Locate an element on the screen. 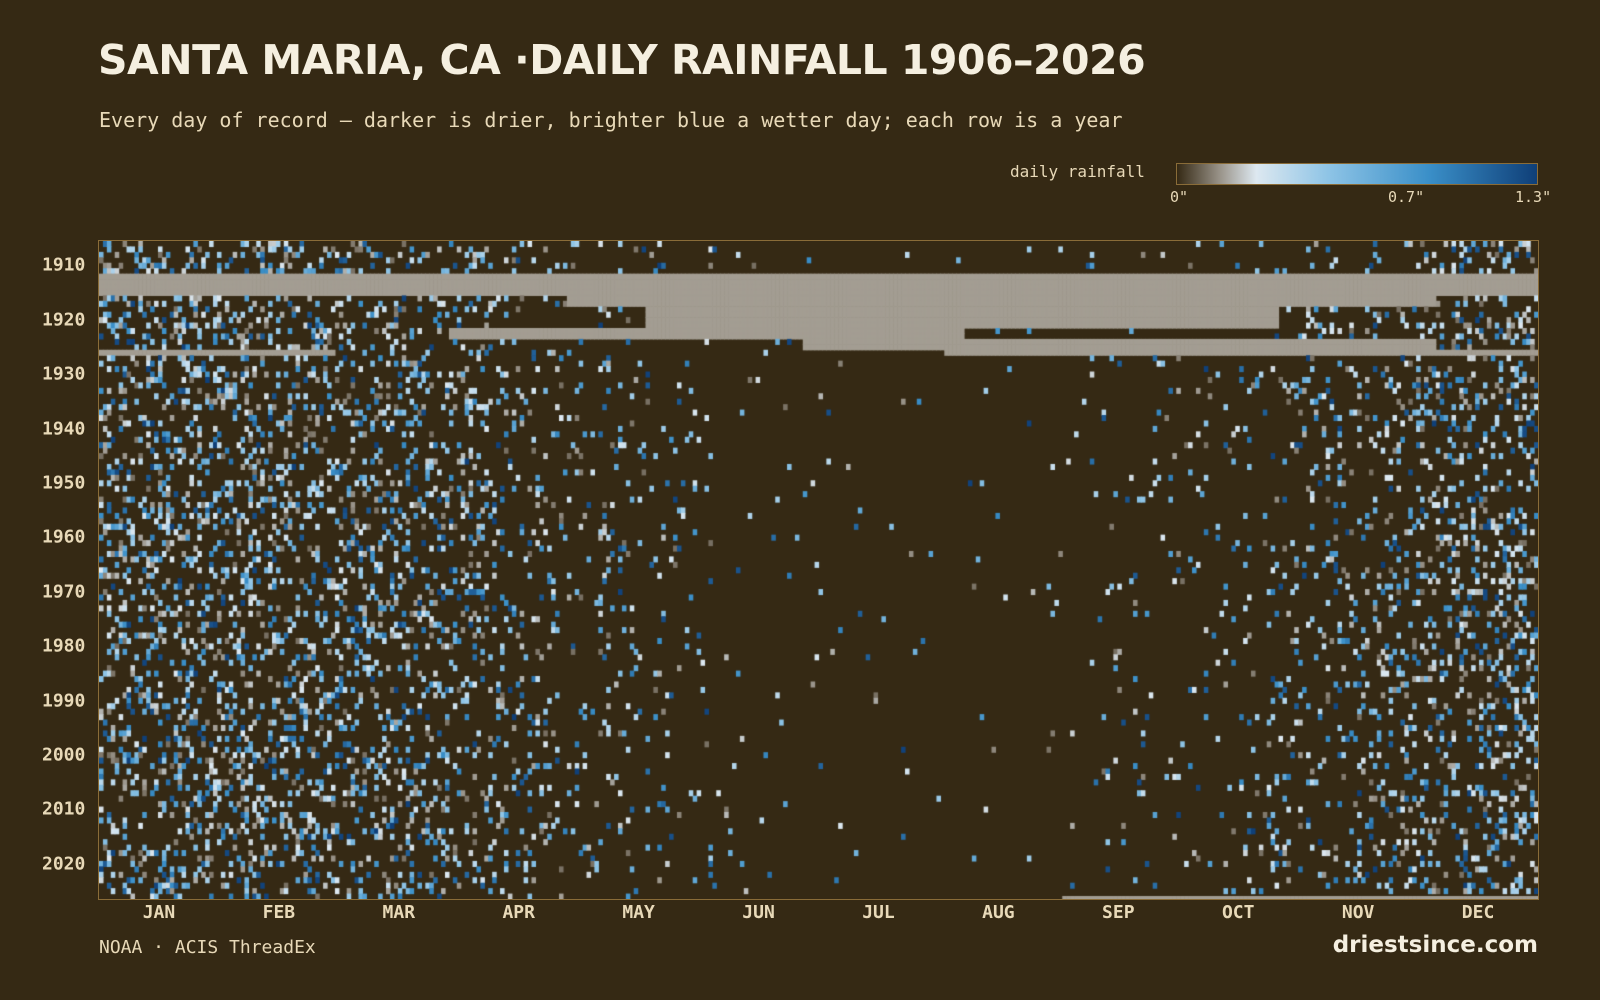  x-tick-label-apr: APR is located at coordinates (518, 912).